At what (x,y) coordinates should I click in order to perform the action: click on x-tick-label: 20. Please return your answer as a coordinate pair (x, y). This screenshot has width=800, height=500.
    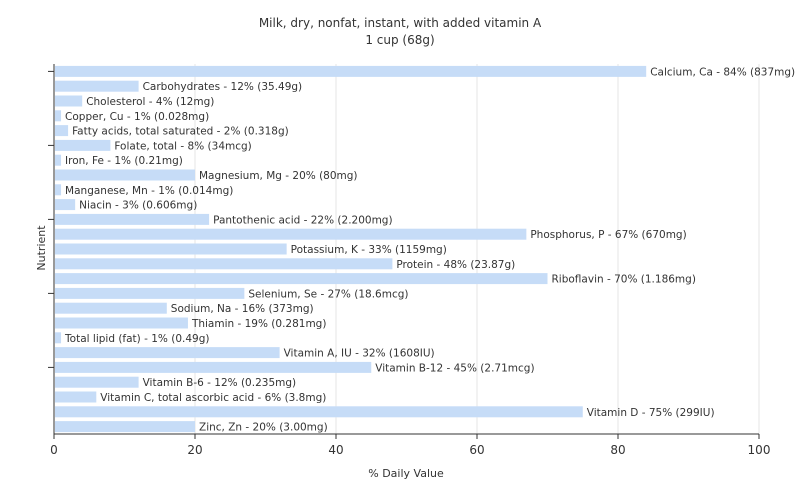
    Looking at the image, I should click on (194, 450).